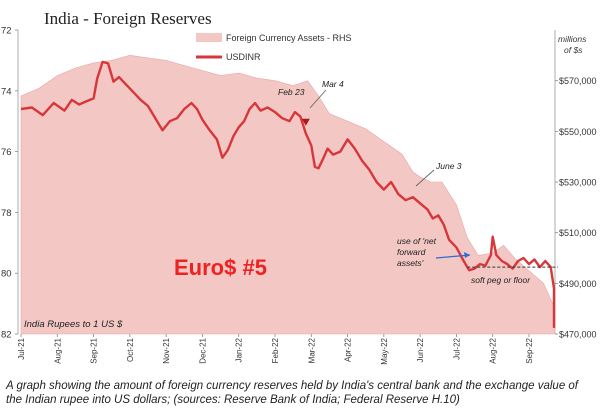 This screenshot has width=600, height=409. I want to click on right-axis-unit-line2: of $s, so click(573, 50).